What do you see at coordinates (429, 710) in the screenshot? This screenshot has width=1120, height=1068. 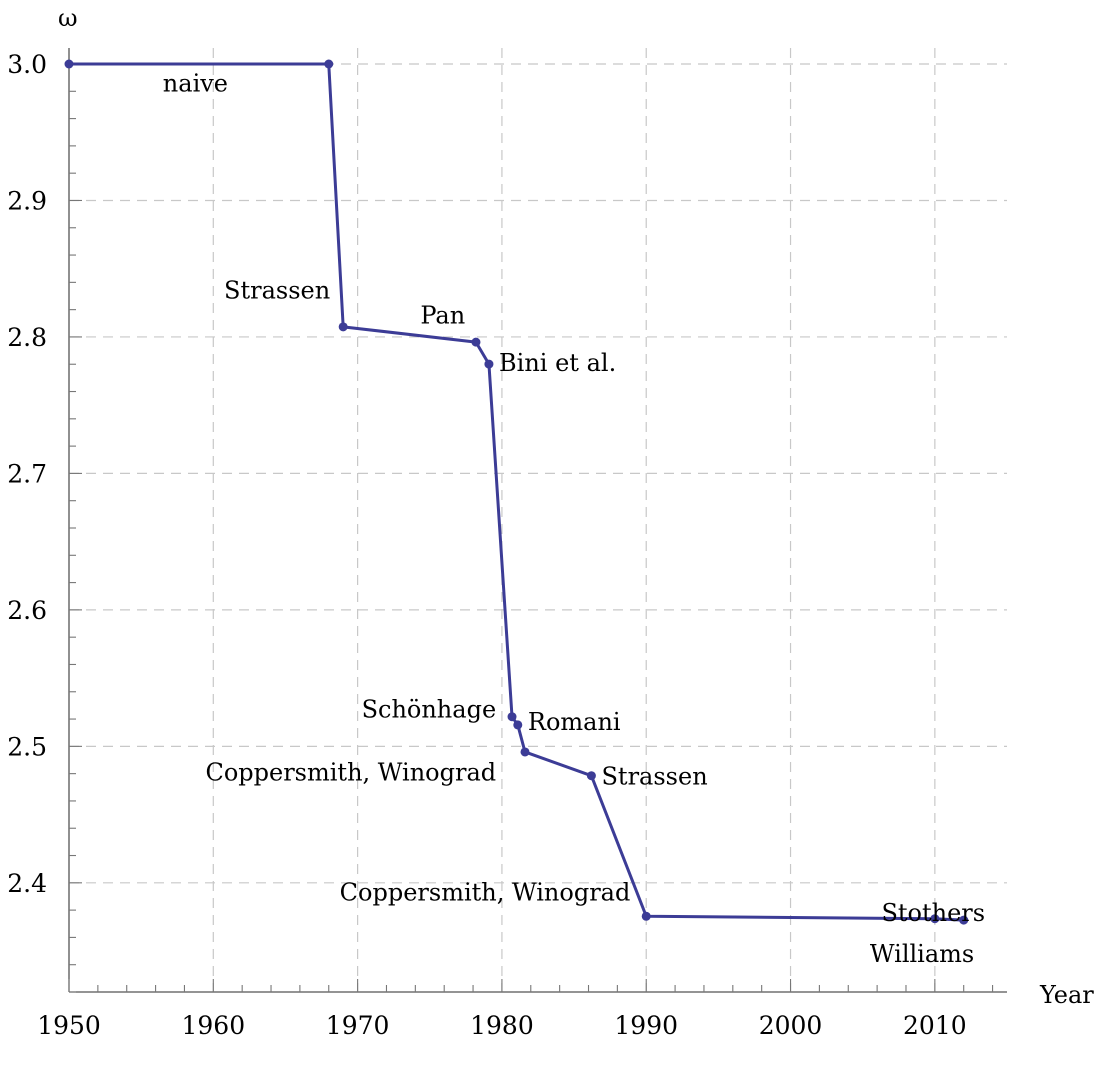 I see `annotation-label: Schönhage` at bounding box center [429, 710].